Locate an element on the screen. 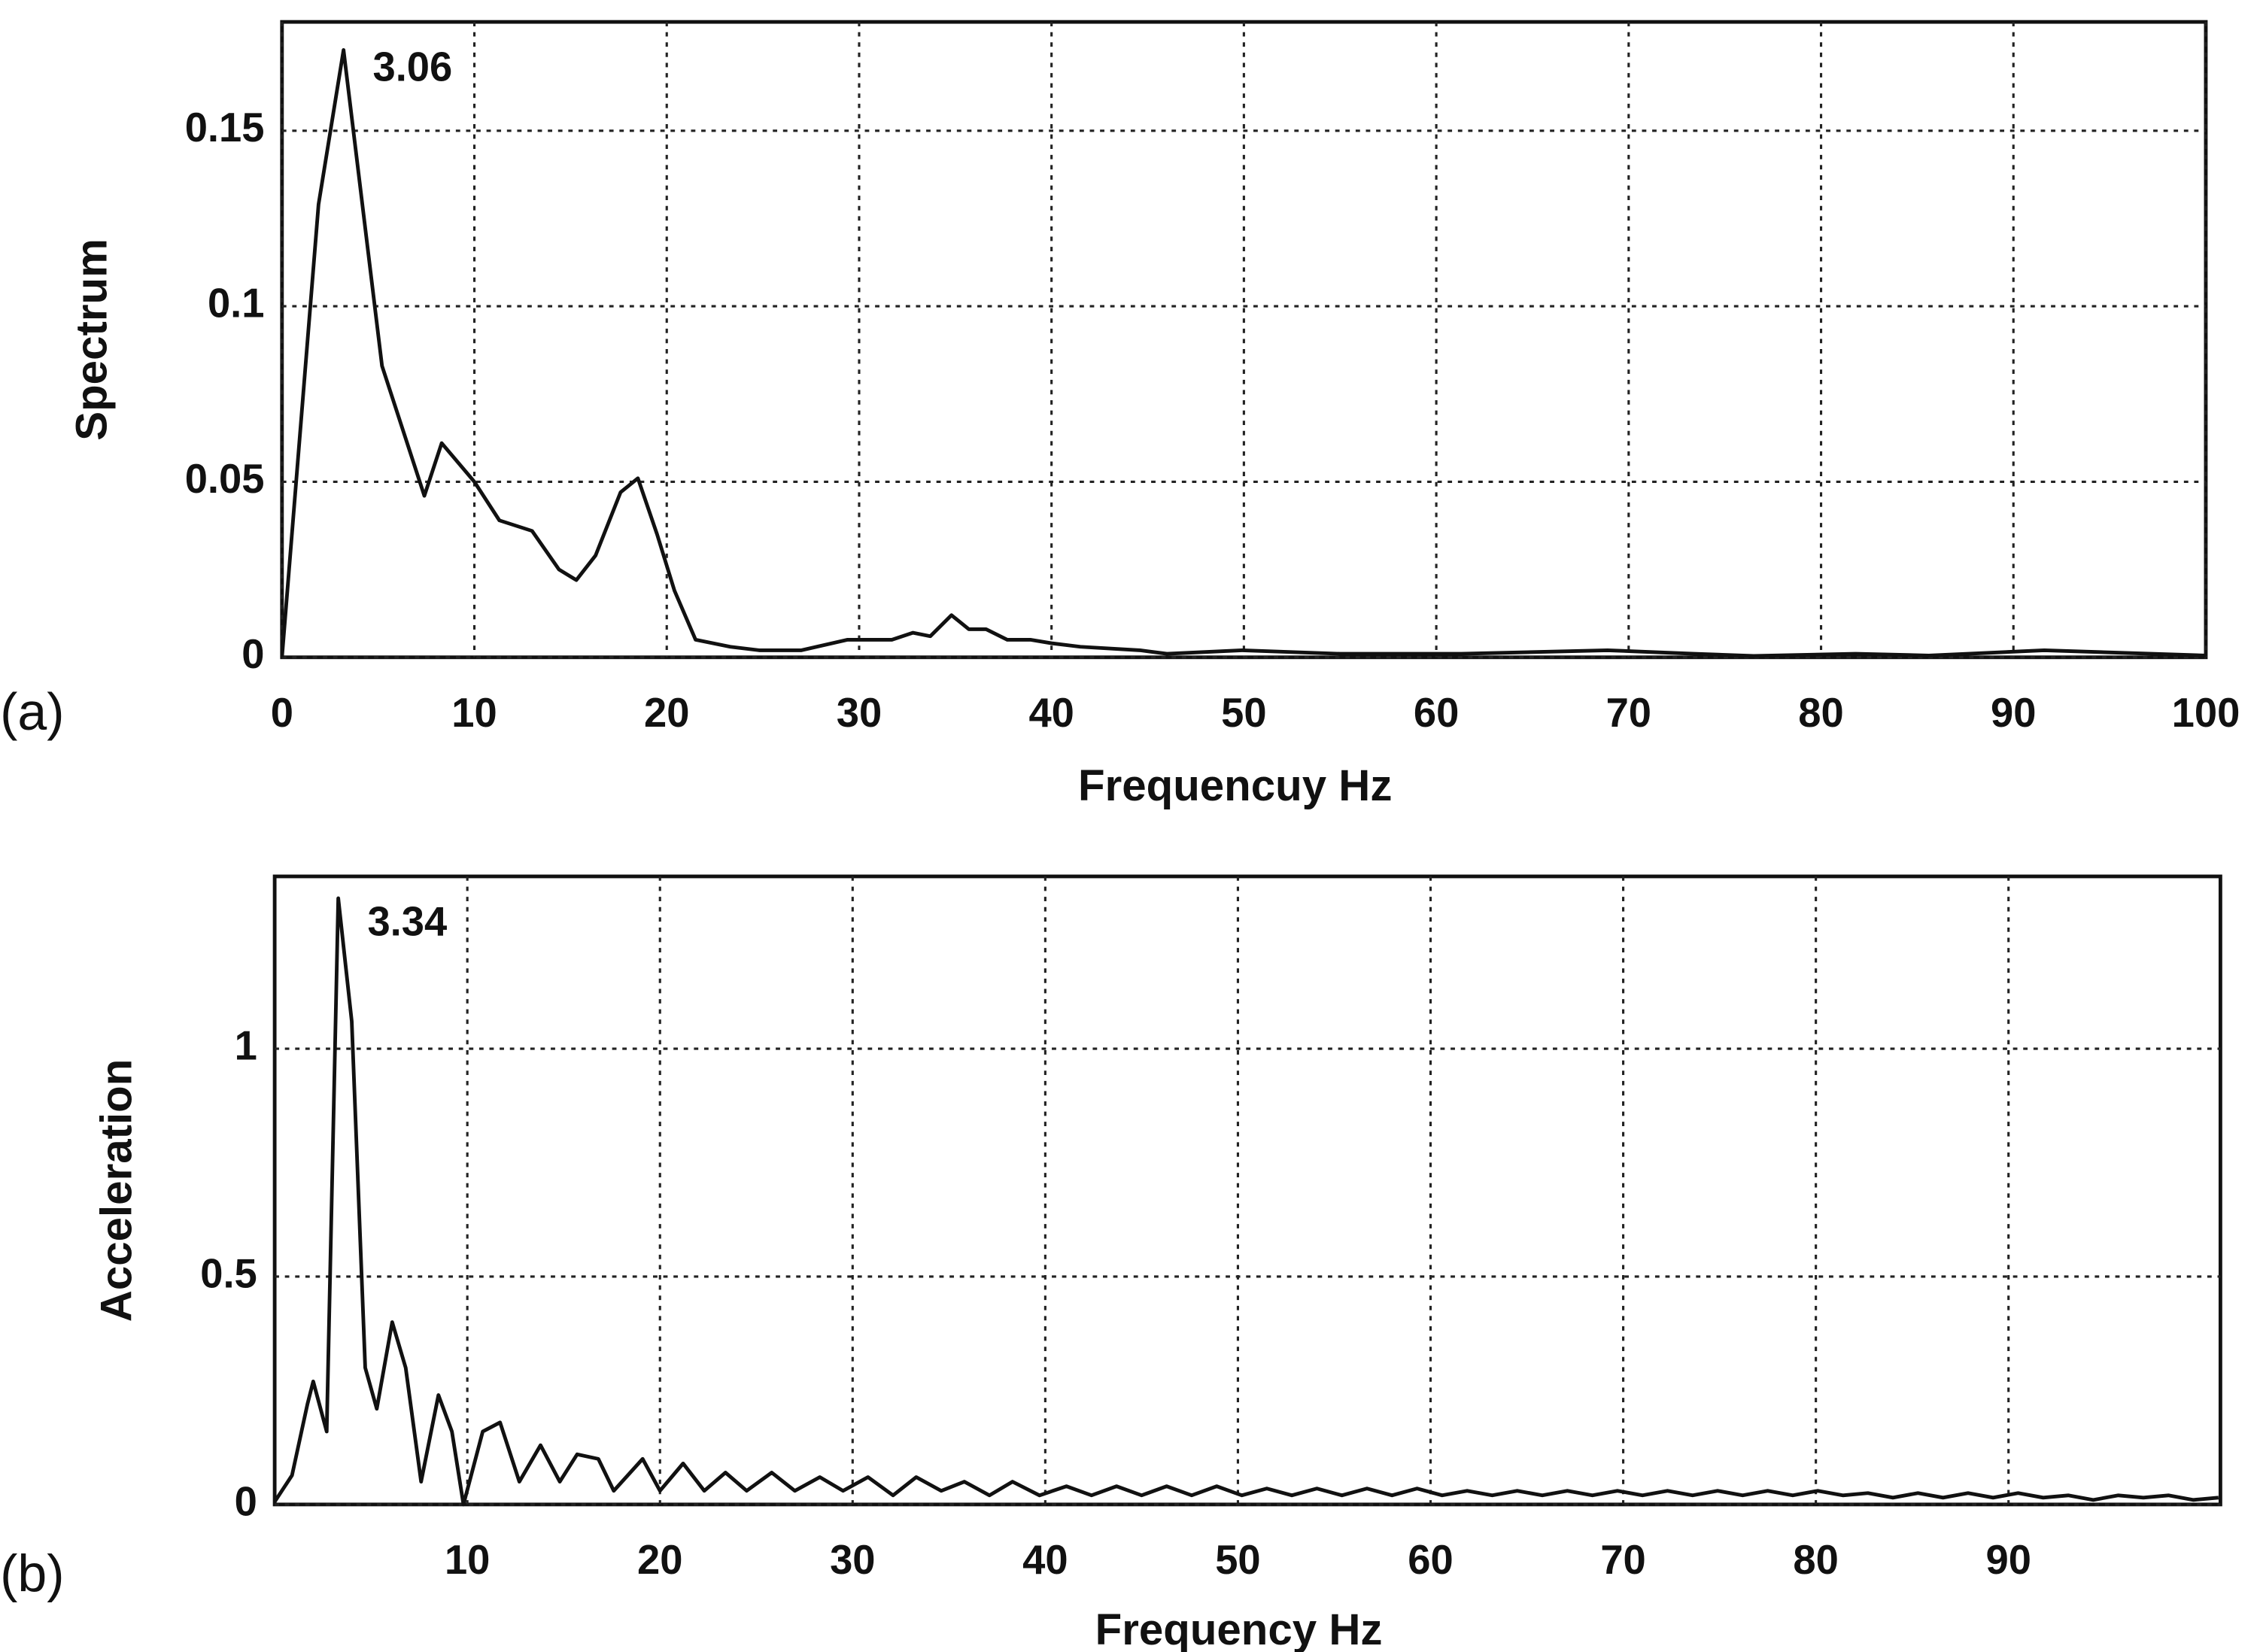  x-axis-label: Frequency Hz is located at coordinates (1239, 1629).